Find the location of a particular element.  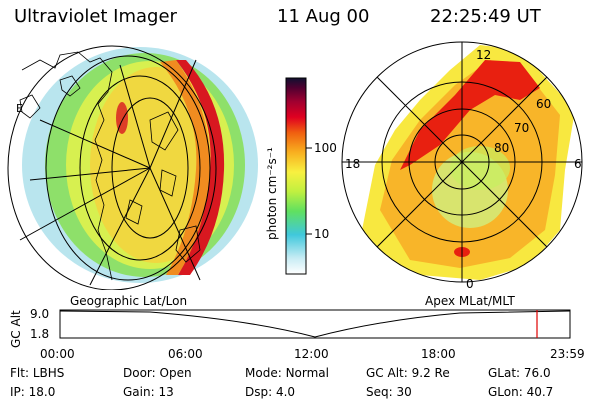

colorbar: 100 10 photon cm⁻²s⁻¹ is located at coordinates (301, 176).